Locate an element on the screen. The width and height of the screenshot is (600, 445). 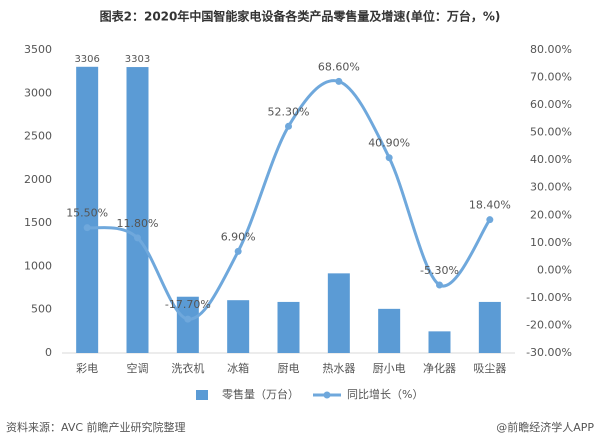
y2-tick-label: 60.00% is located at coordinates (551, 104).